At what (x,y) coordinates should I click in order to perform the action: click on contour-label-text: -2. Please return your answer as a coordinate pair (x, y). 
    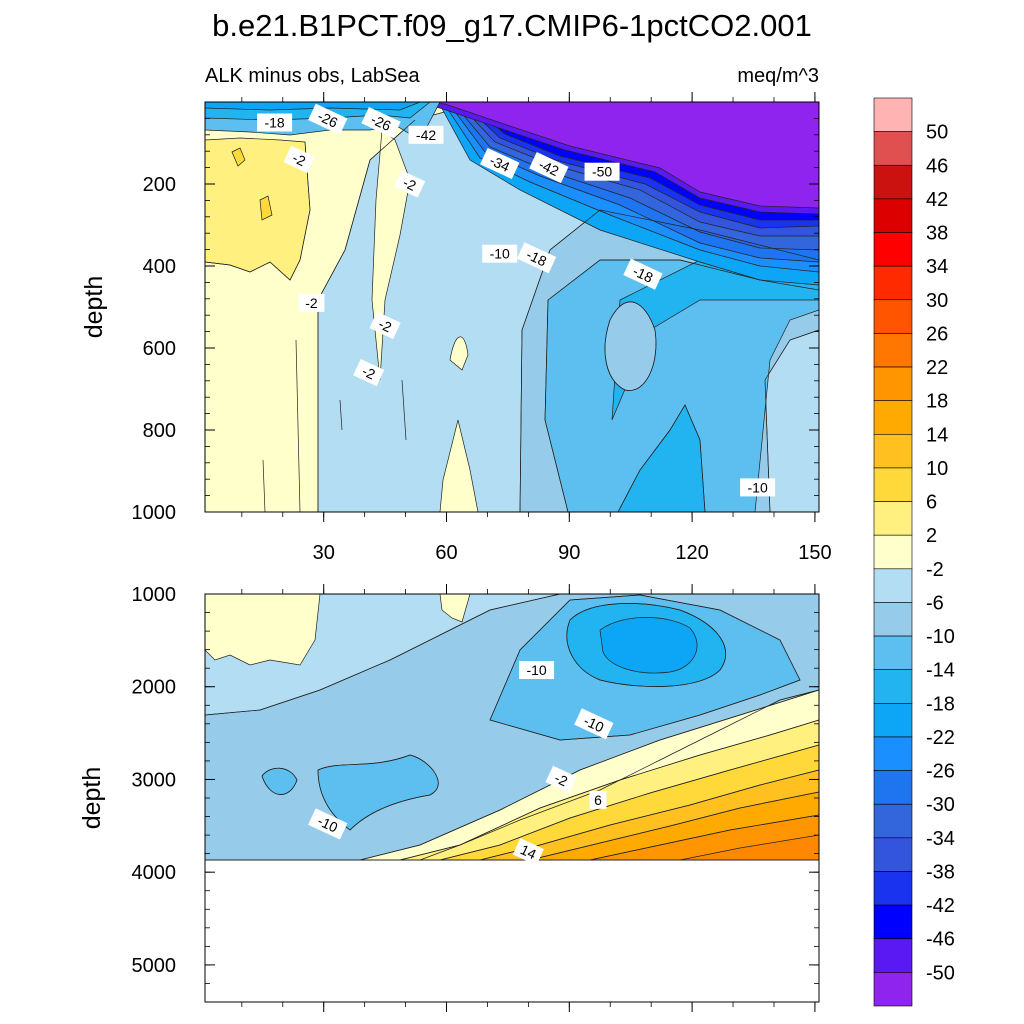
    Looking at the image, I should click on (311, 303).